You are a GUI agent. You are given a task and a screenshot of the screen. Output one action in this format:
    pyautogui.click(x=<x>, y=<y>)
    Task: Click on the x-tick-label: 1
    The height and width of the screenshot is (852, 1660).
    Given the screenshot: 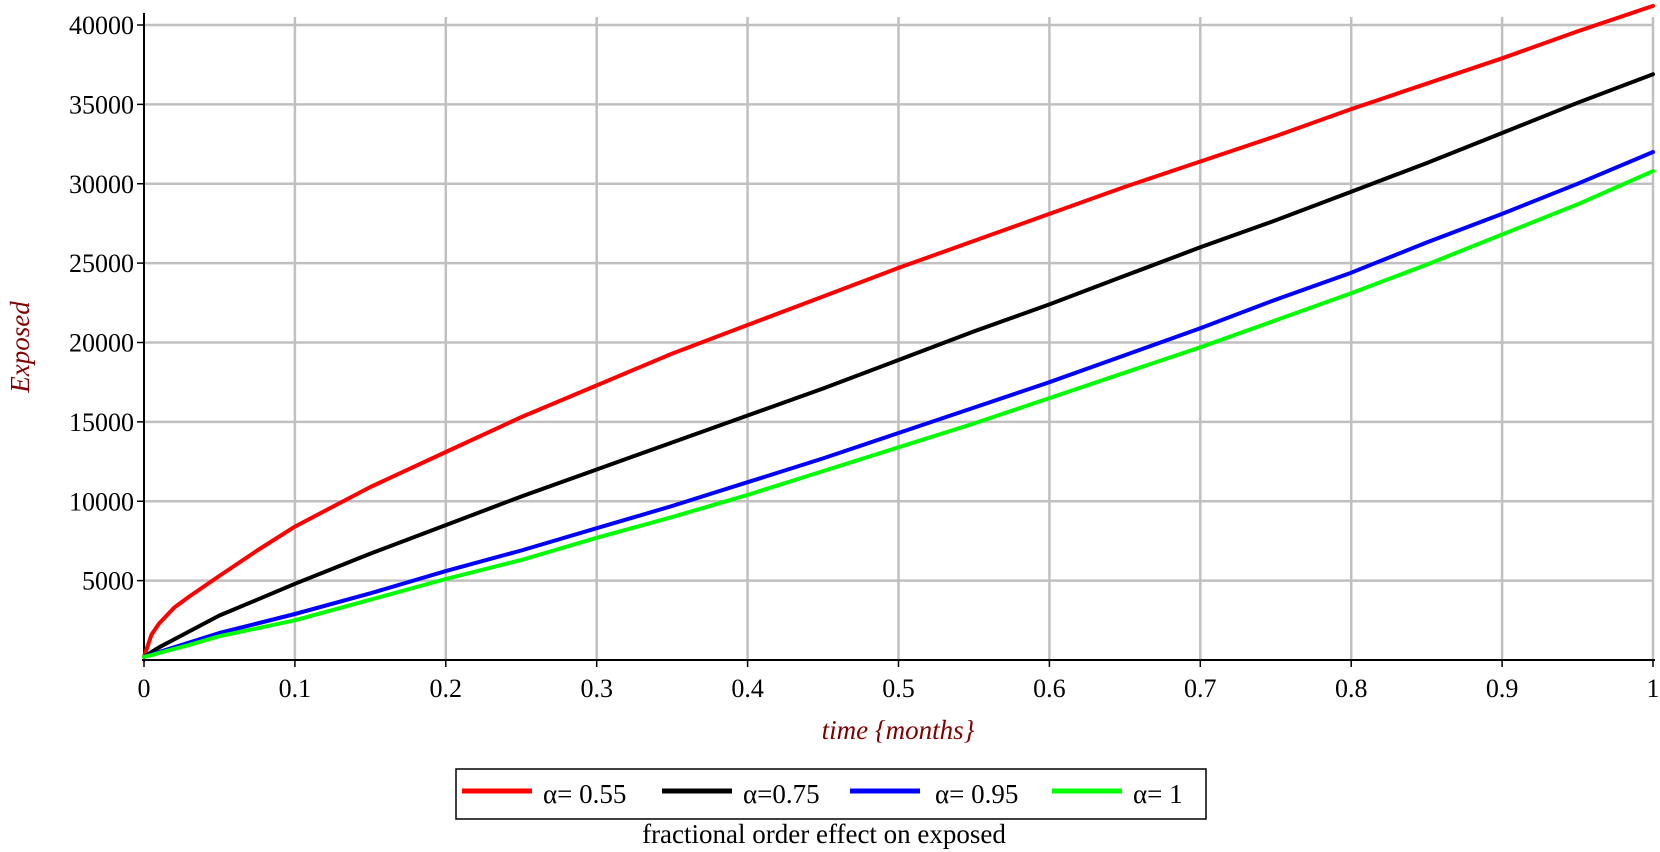 What is the action you would take?
    pyautogui.click(x=1653, y=688)
    